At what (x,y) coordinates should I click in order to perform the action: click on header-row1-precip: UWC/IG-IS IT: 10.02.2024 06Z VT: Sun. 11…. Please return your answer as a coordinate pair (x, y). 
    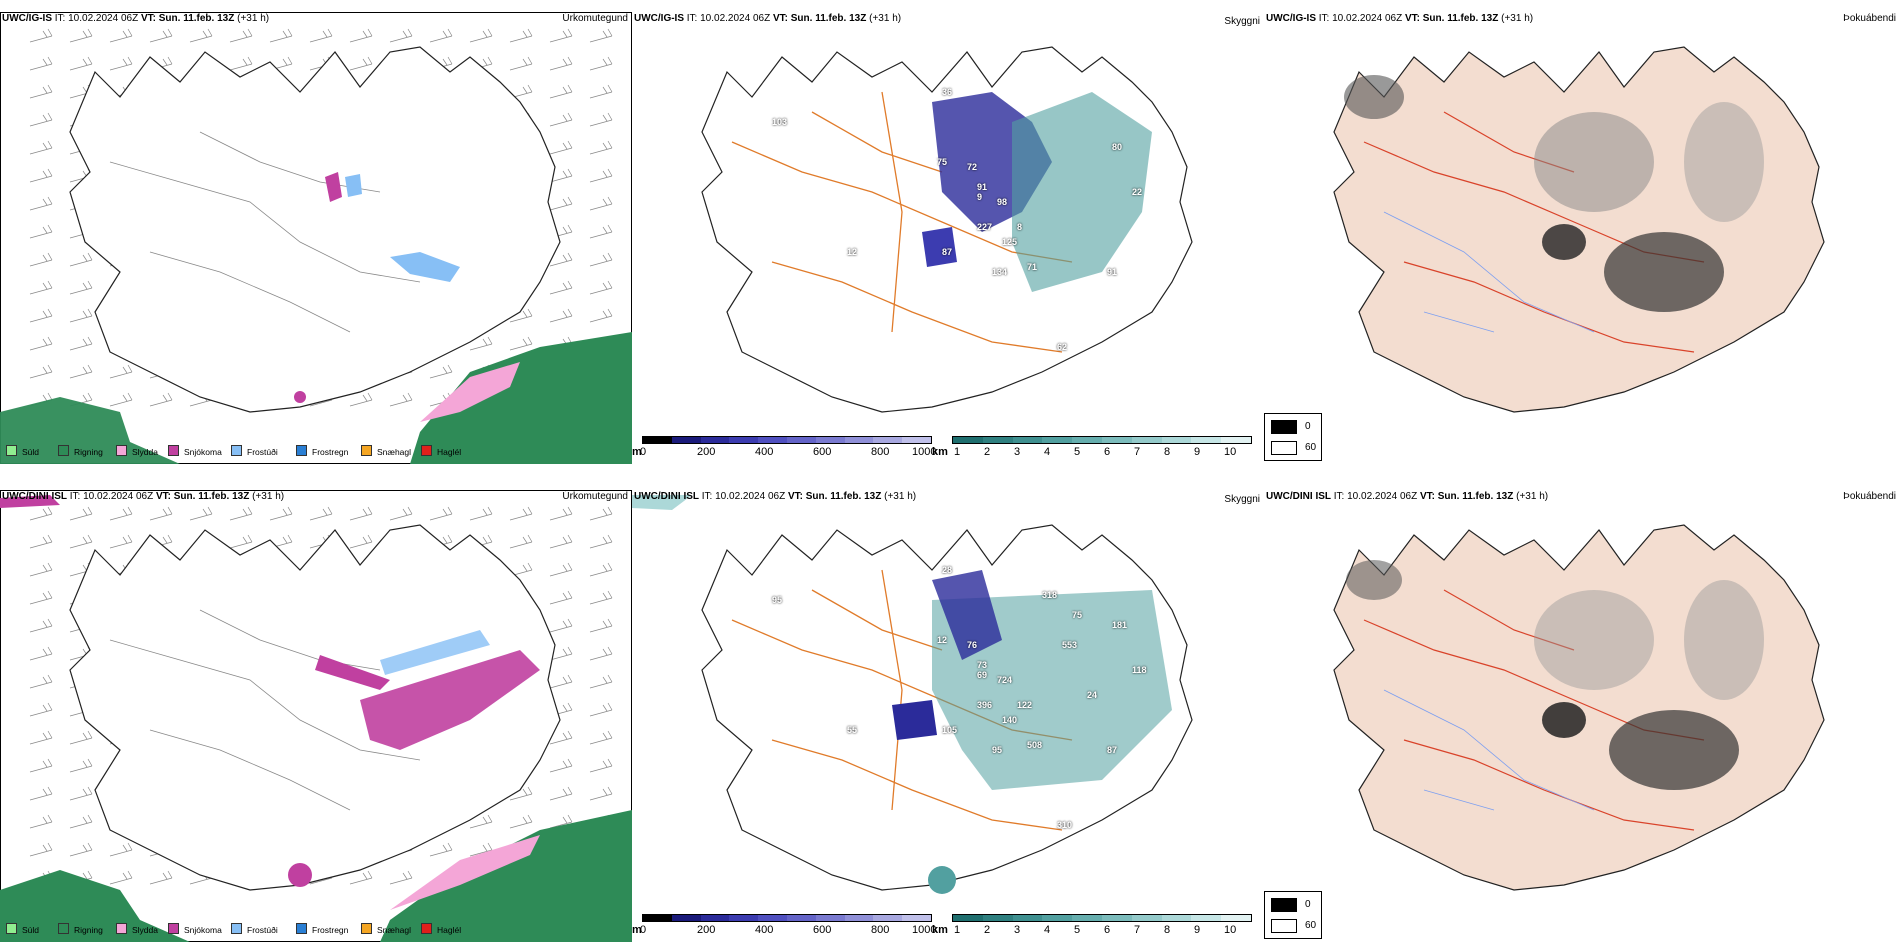
    Looking at the image, I should click on (136, 18).